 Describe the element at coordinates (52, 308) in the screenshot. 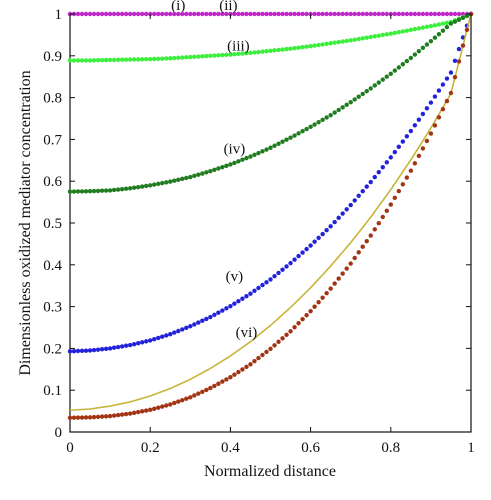

I see `y-tick-label: 0.3` at that location.